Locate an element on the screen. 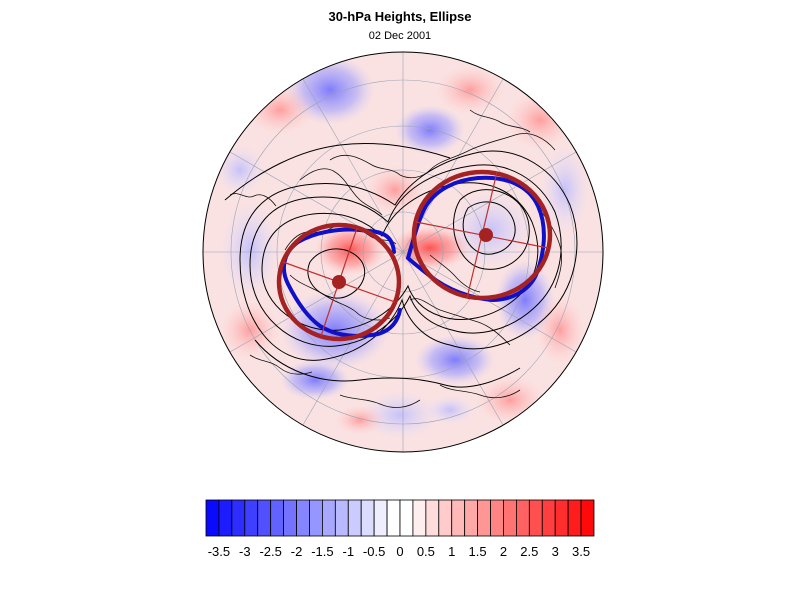 The height and width of the screenshot is (600, 800). colorbar-label: -0.5 is located at coordinates (374, 551).